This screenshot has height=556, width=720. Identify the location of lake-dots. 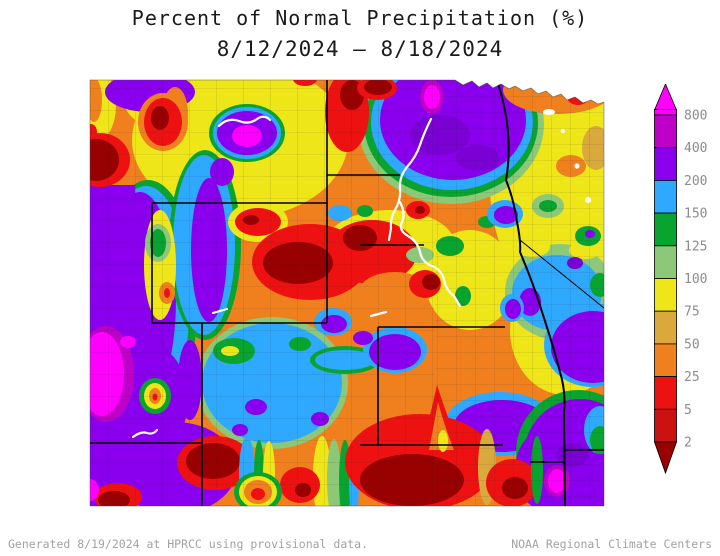
(567, 156).